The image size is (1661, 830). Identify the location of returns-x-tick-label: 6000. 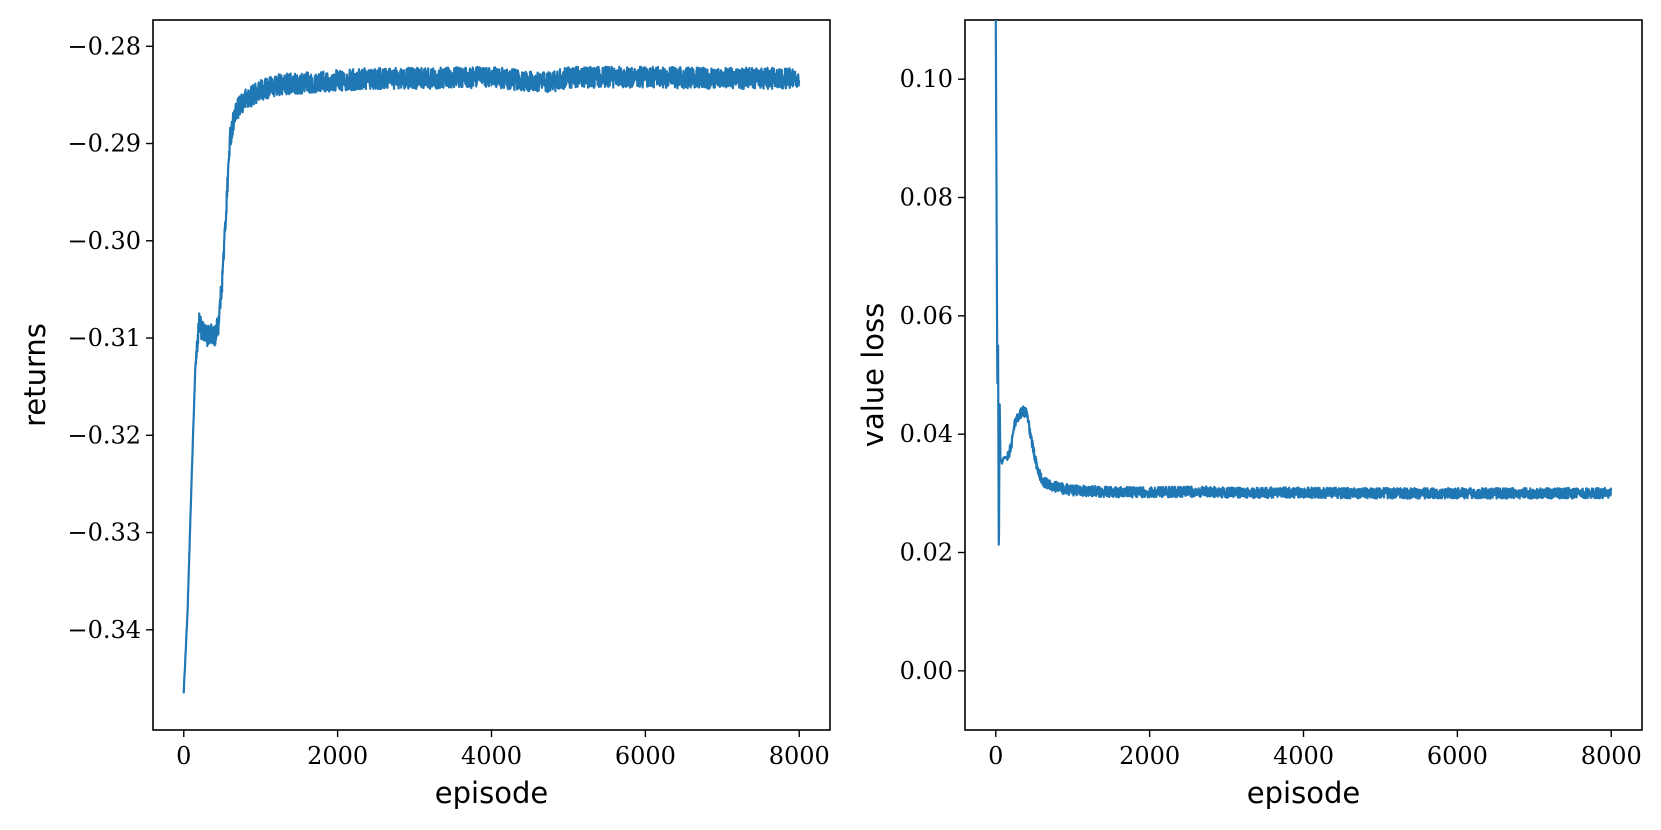
(645, 756).